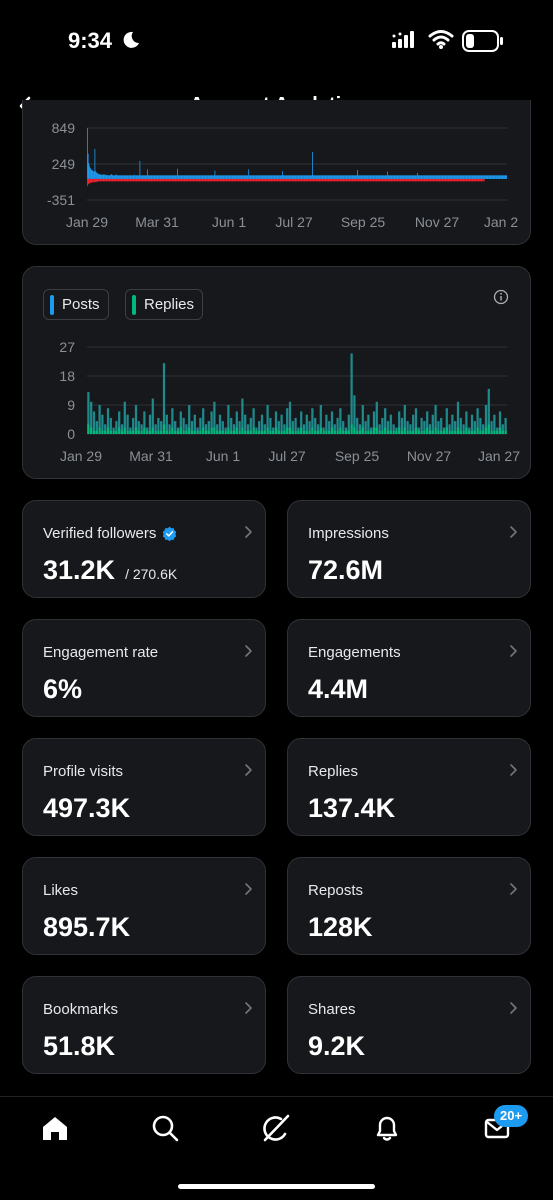 The height and width of the screenshot is (1200, 553). I want to click on metric-card-engagement-rate: Engagement rate 6%, so click(144, 668).